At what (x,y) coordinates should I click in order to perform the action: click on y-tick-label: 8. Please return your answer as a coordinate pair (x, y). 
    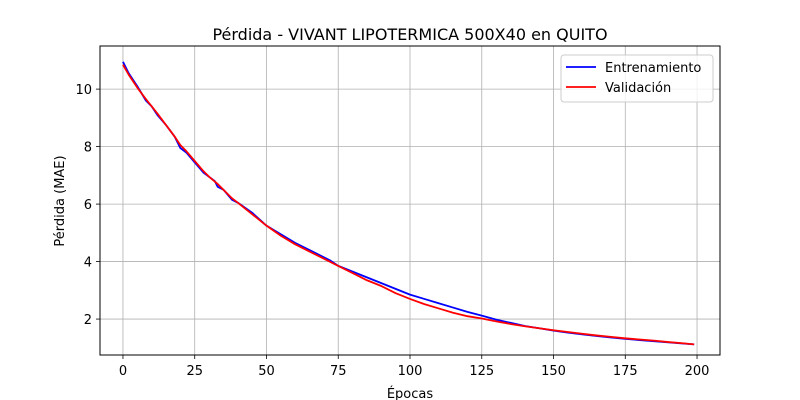
    Looking at the image, I should click on (88, 148).